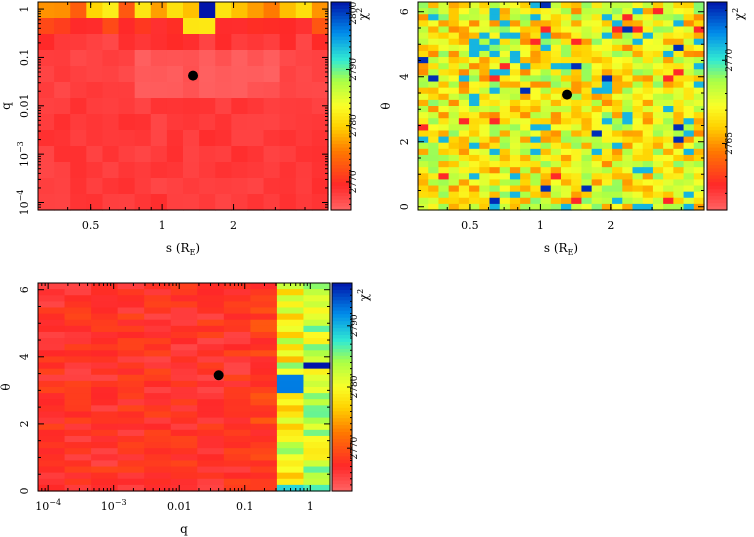  What do you see at coordinates (179, 506) in the screenshot?
I see `x-tick-label: 0.01` at bounding box center [179, 506].